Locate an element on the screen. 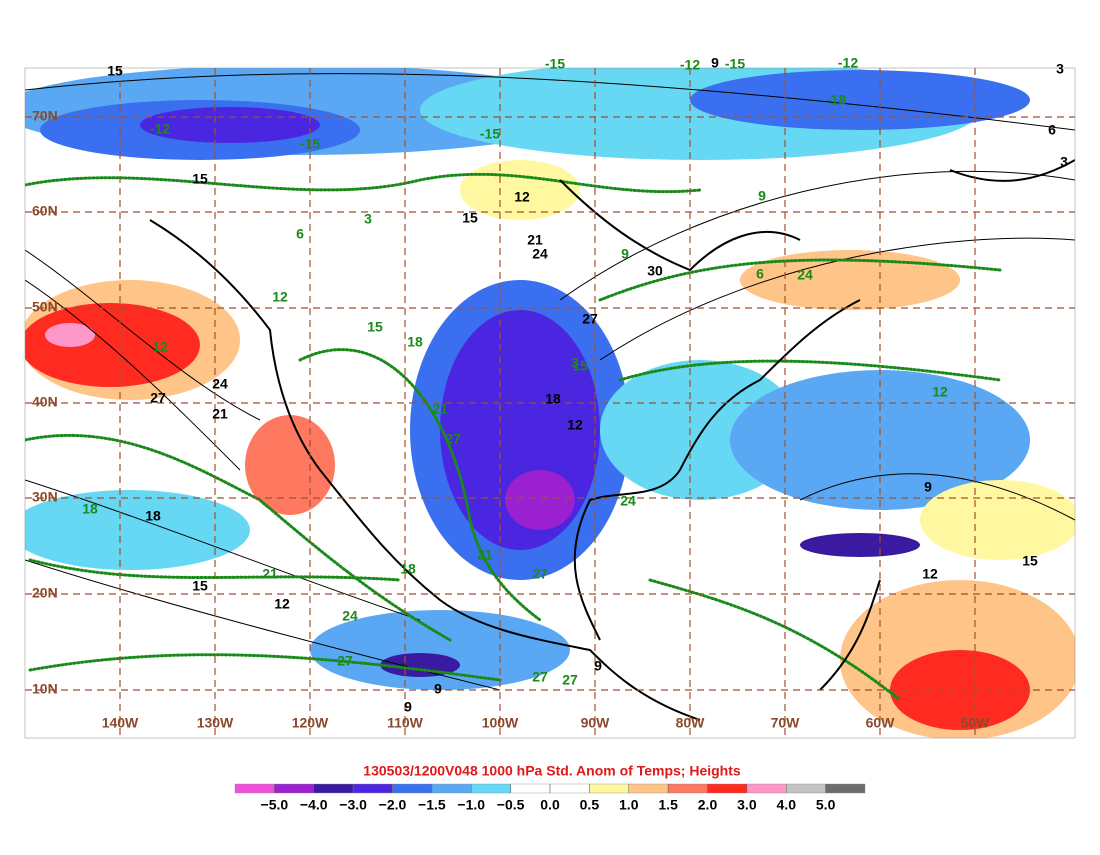 This screenshot has width=1100, height=855. colorbar-label: 0.0 is located at coordinates (550, 805).